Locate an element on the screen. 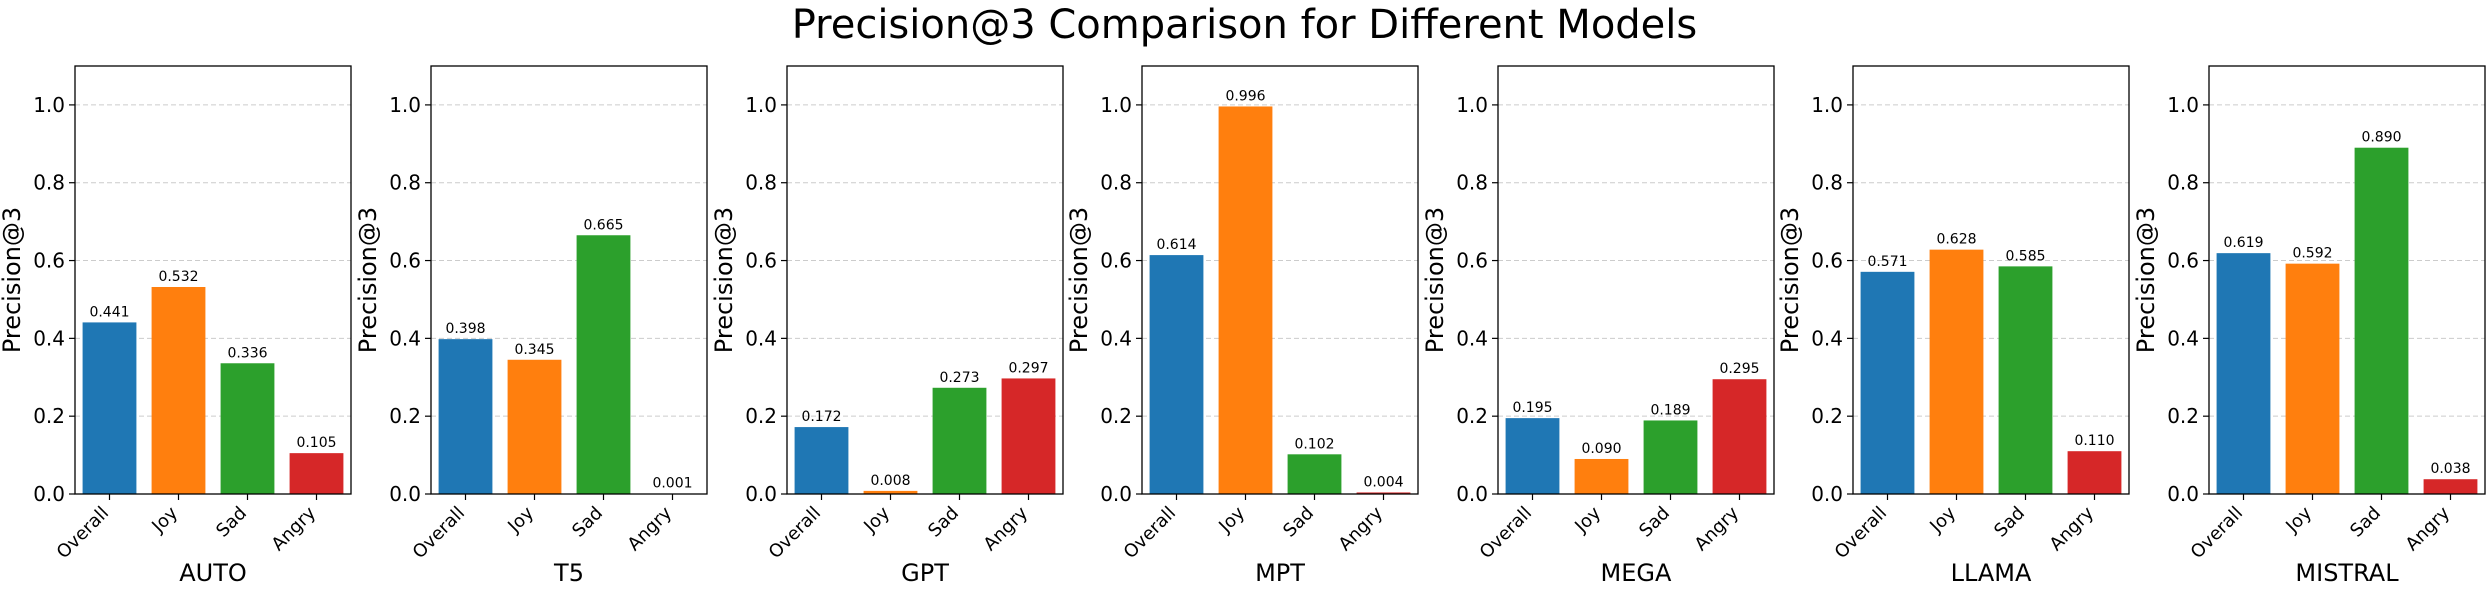 The height and width of the screenshot is (593, 2489). bar-value-label: 0.004 is located at coordinates (1383, 482).